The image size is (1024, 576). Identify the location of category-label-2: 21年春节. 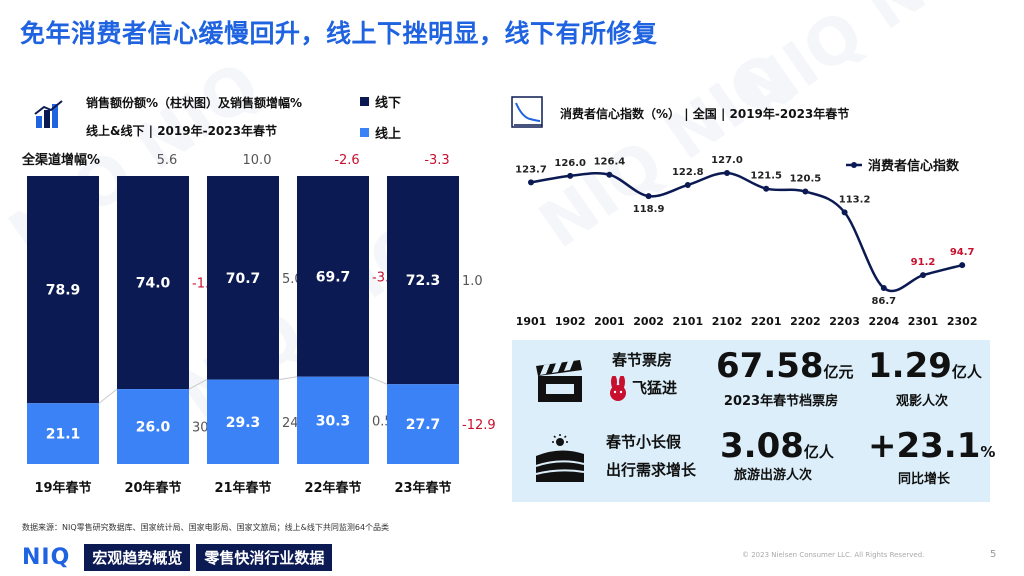
(242, 488).